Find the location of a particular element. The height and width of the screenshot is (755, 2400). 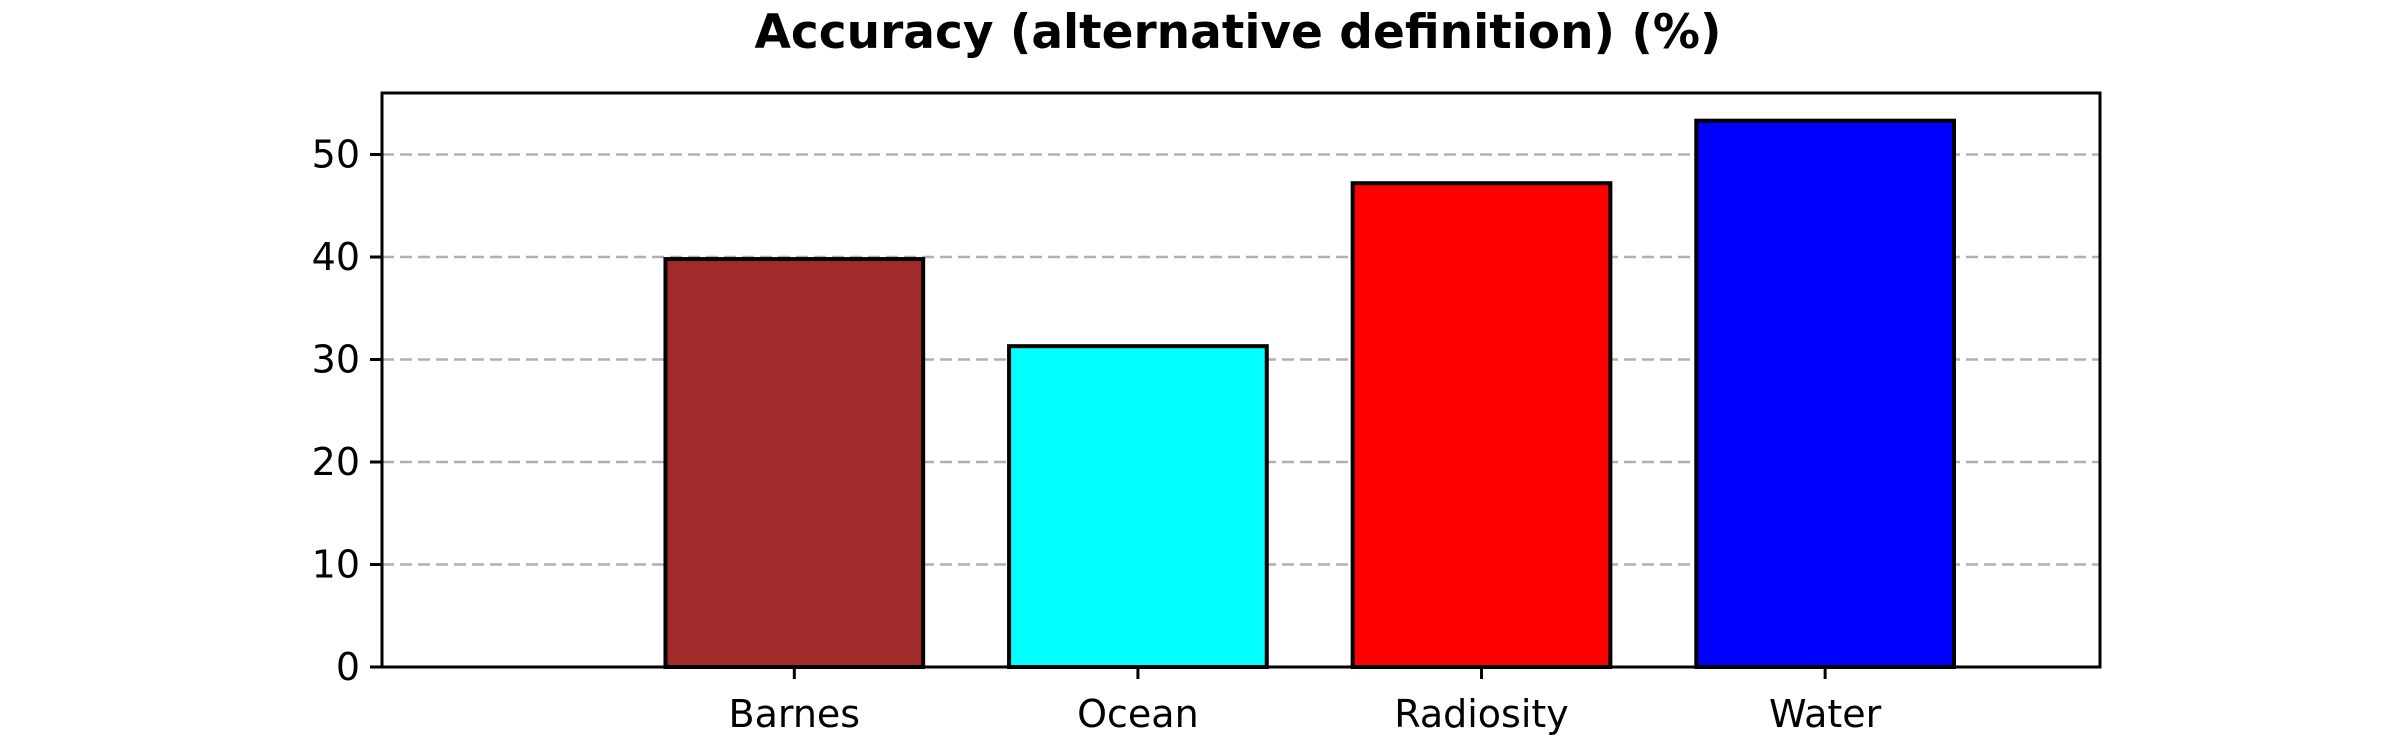

y-tick-label-30: 30 is located at coordinates (336, 360).